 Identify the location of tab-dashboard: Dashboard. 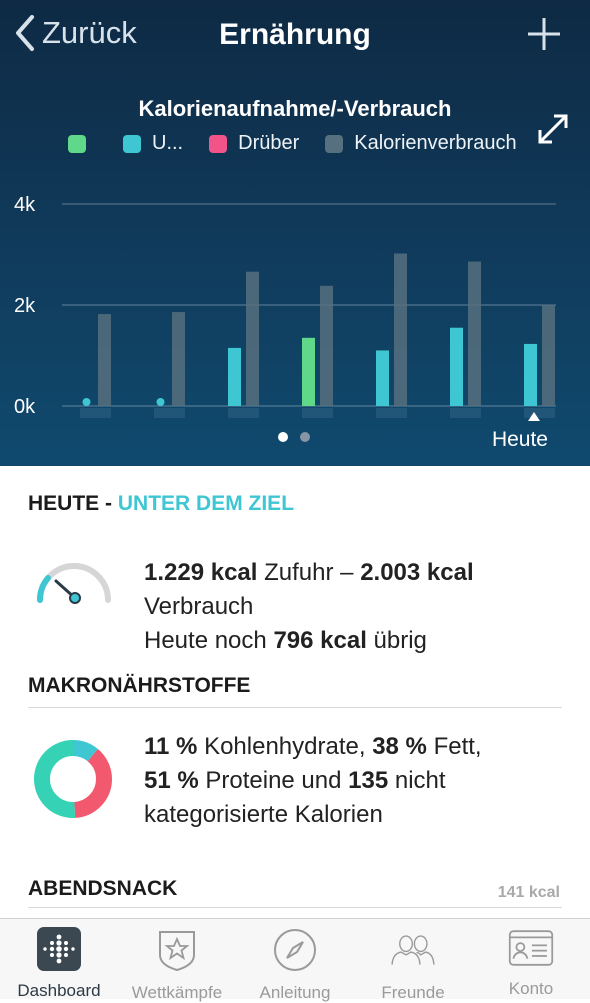
(59, 959).